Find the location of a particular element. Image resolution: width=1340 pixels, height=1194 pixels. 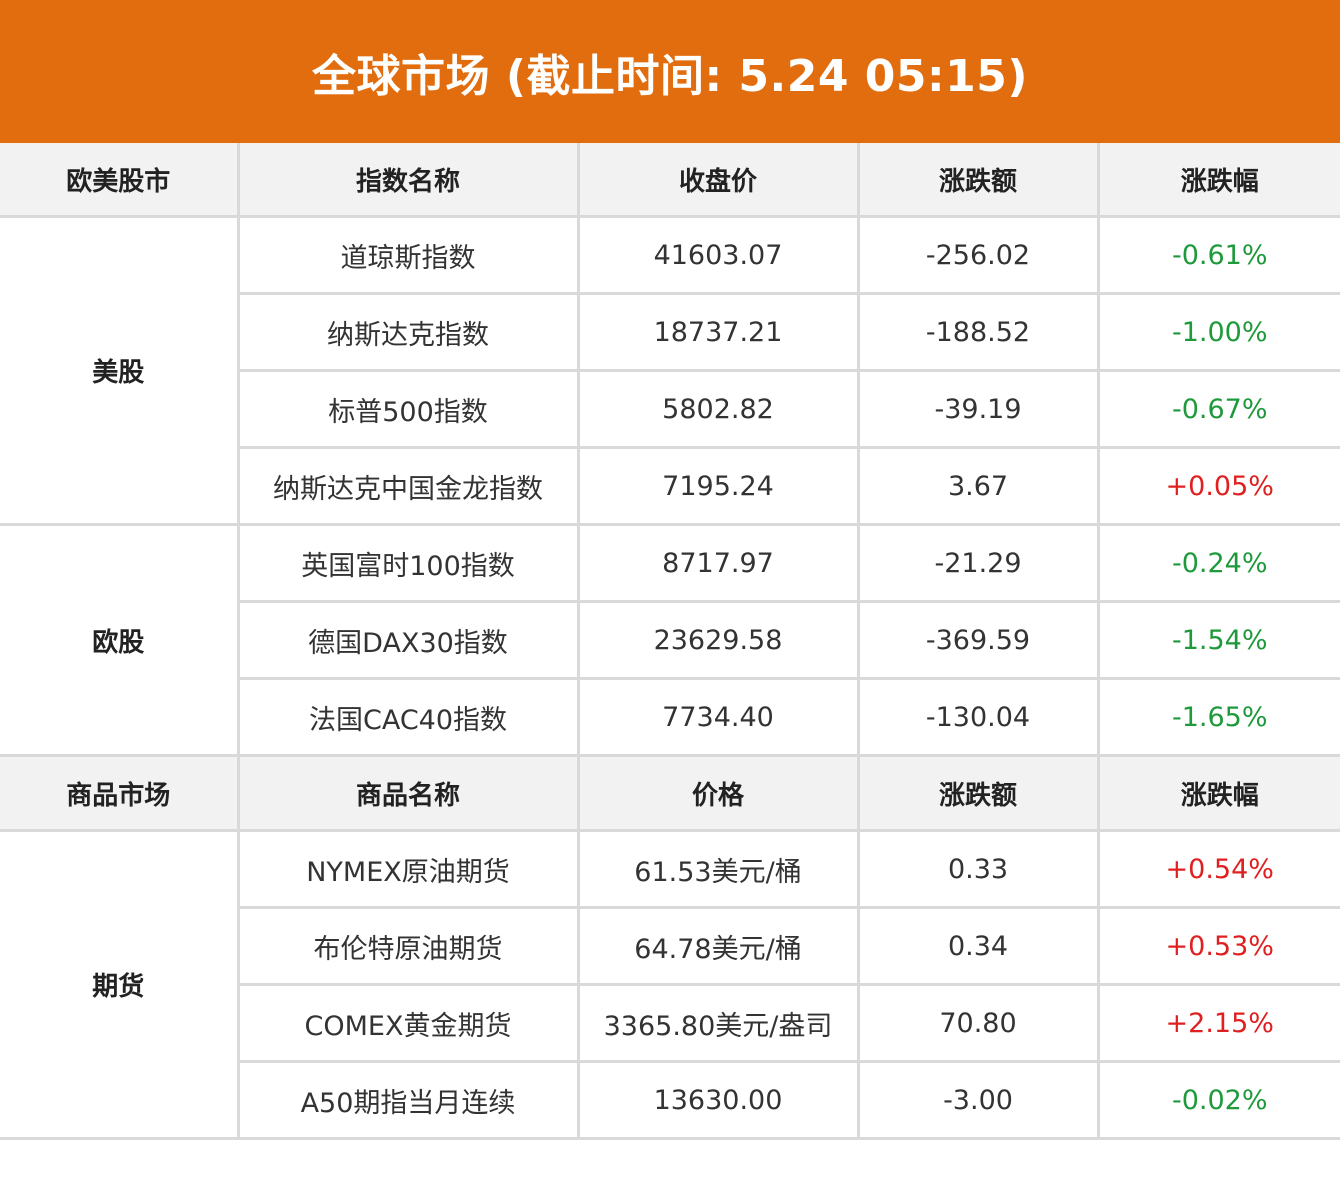

stocks-header-row: 欧美股市 指数名称 收盘价 涨跌额 涨跌幅 is located at coordinates (670, 180).